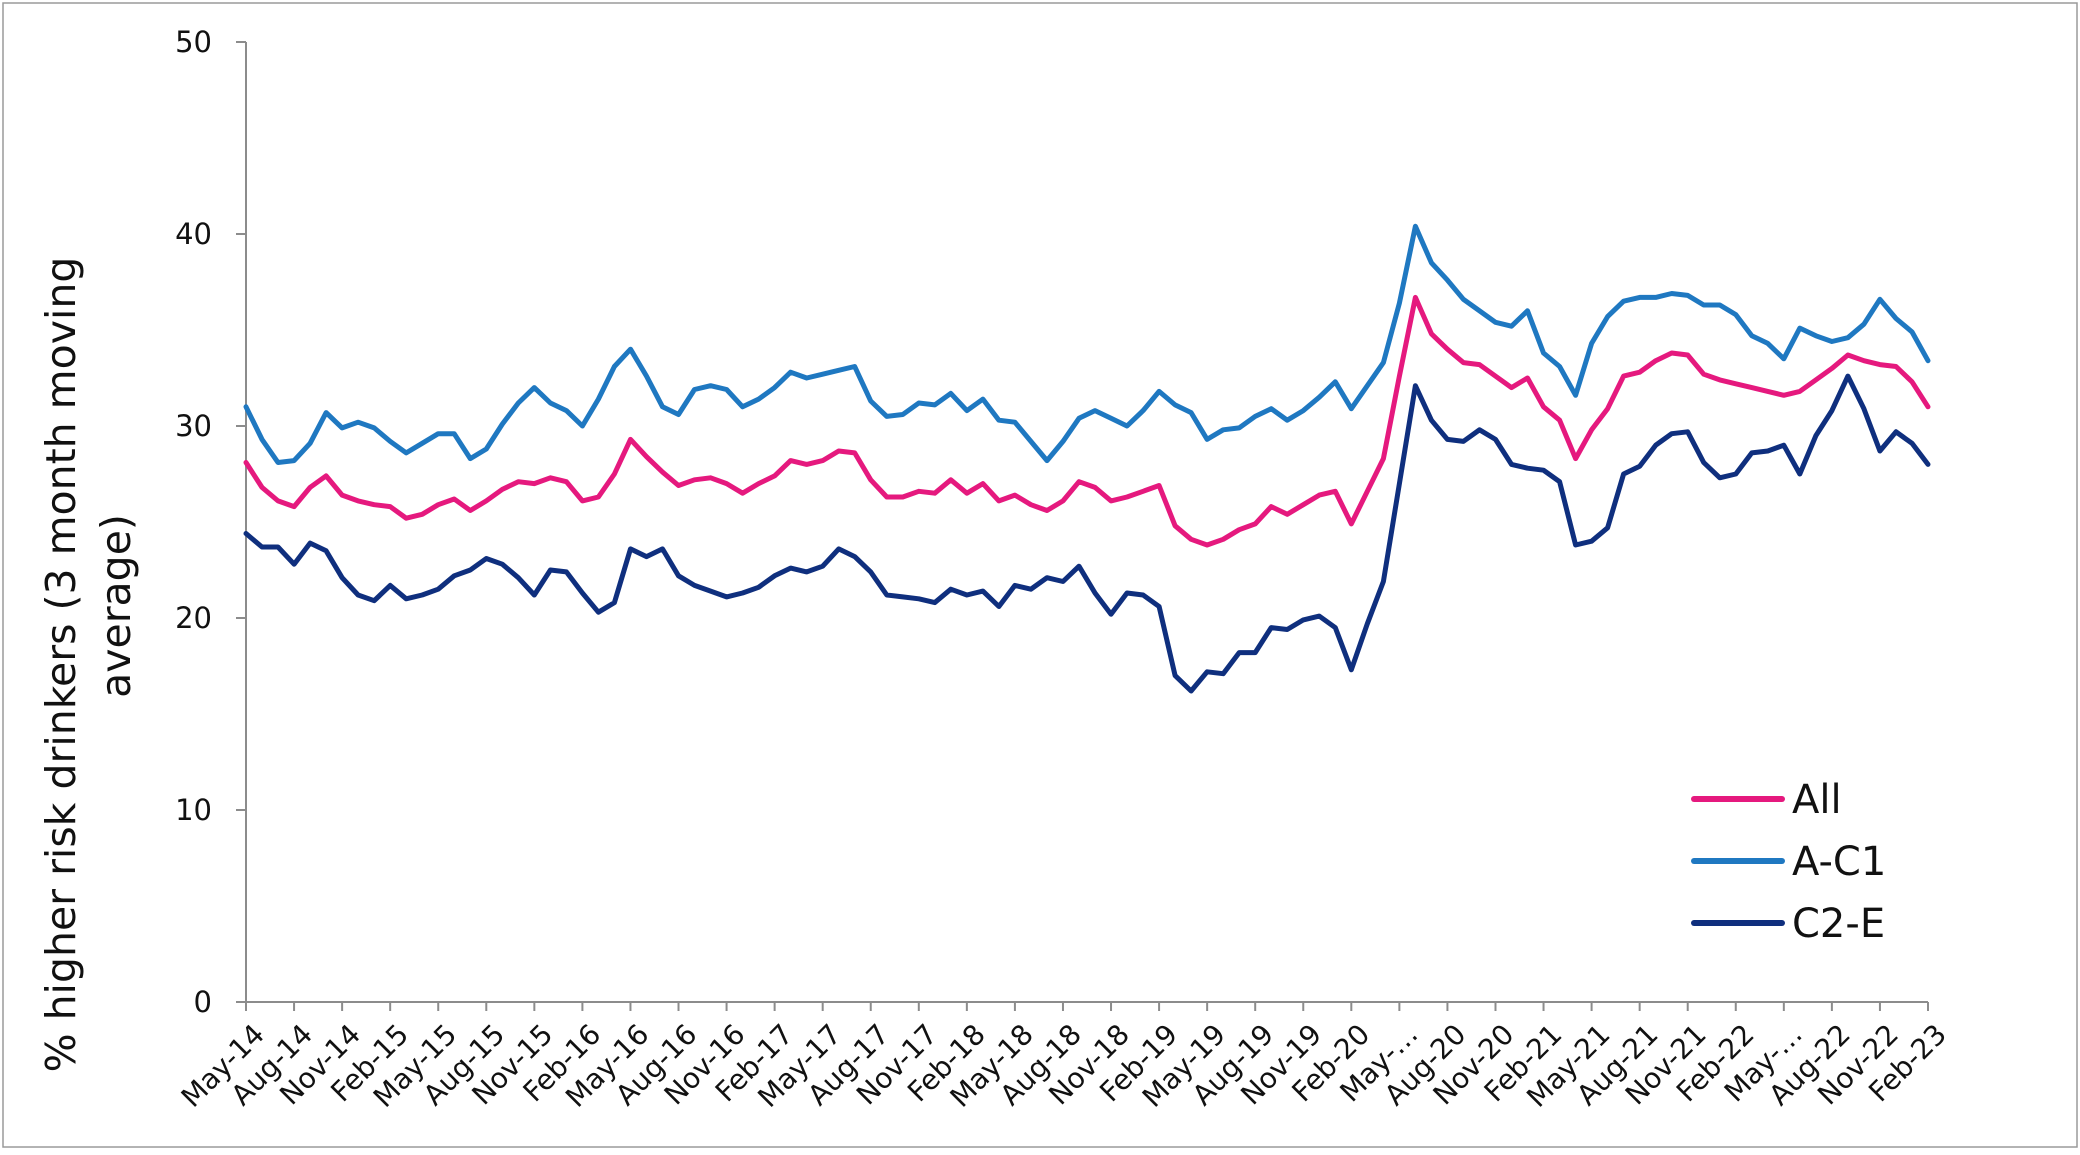  Describe the element at coordinates (193, 810) in the screenshot. I see `y-tick-label: 10` at that location.